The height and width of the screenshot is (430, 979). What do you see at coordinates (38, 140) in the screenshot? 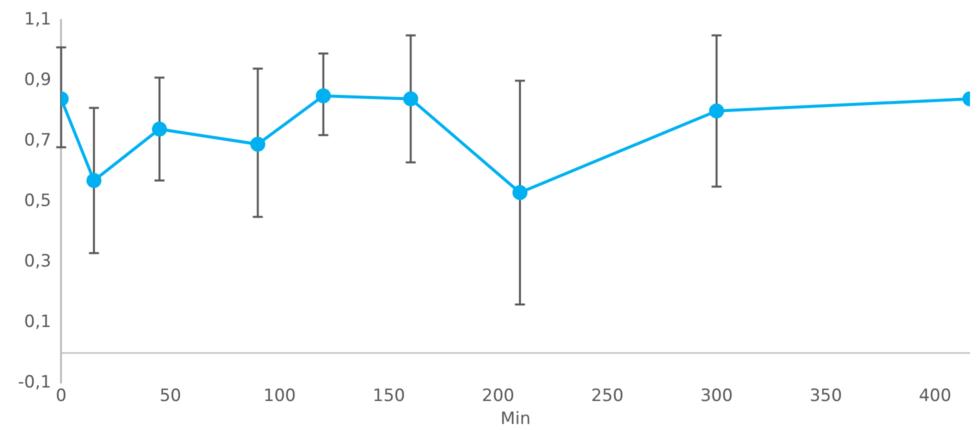
I see `y-tick-label: 0,7` at bounding box center [38, 140].